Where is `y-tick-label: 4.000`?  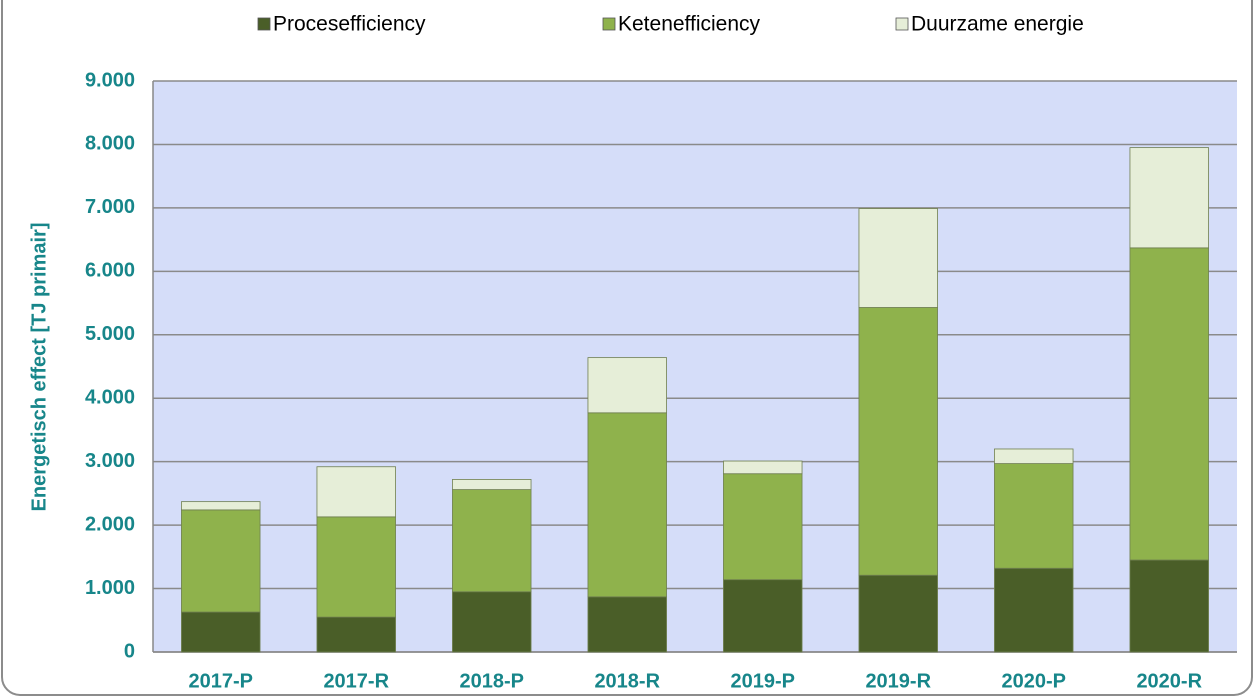 y-tick-label: 4.000 is located at coordinates (110, 398).